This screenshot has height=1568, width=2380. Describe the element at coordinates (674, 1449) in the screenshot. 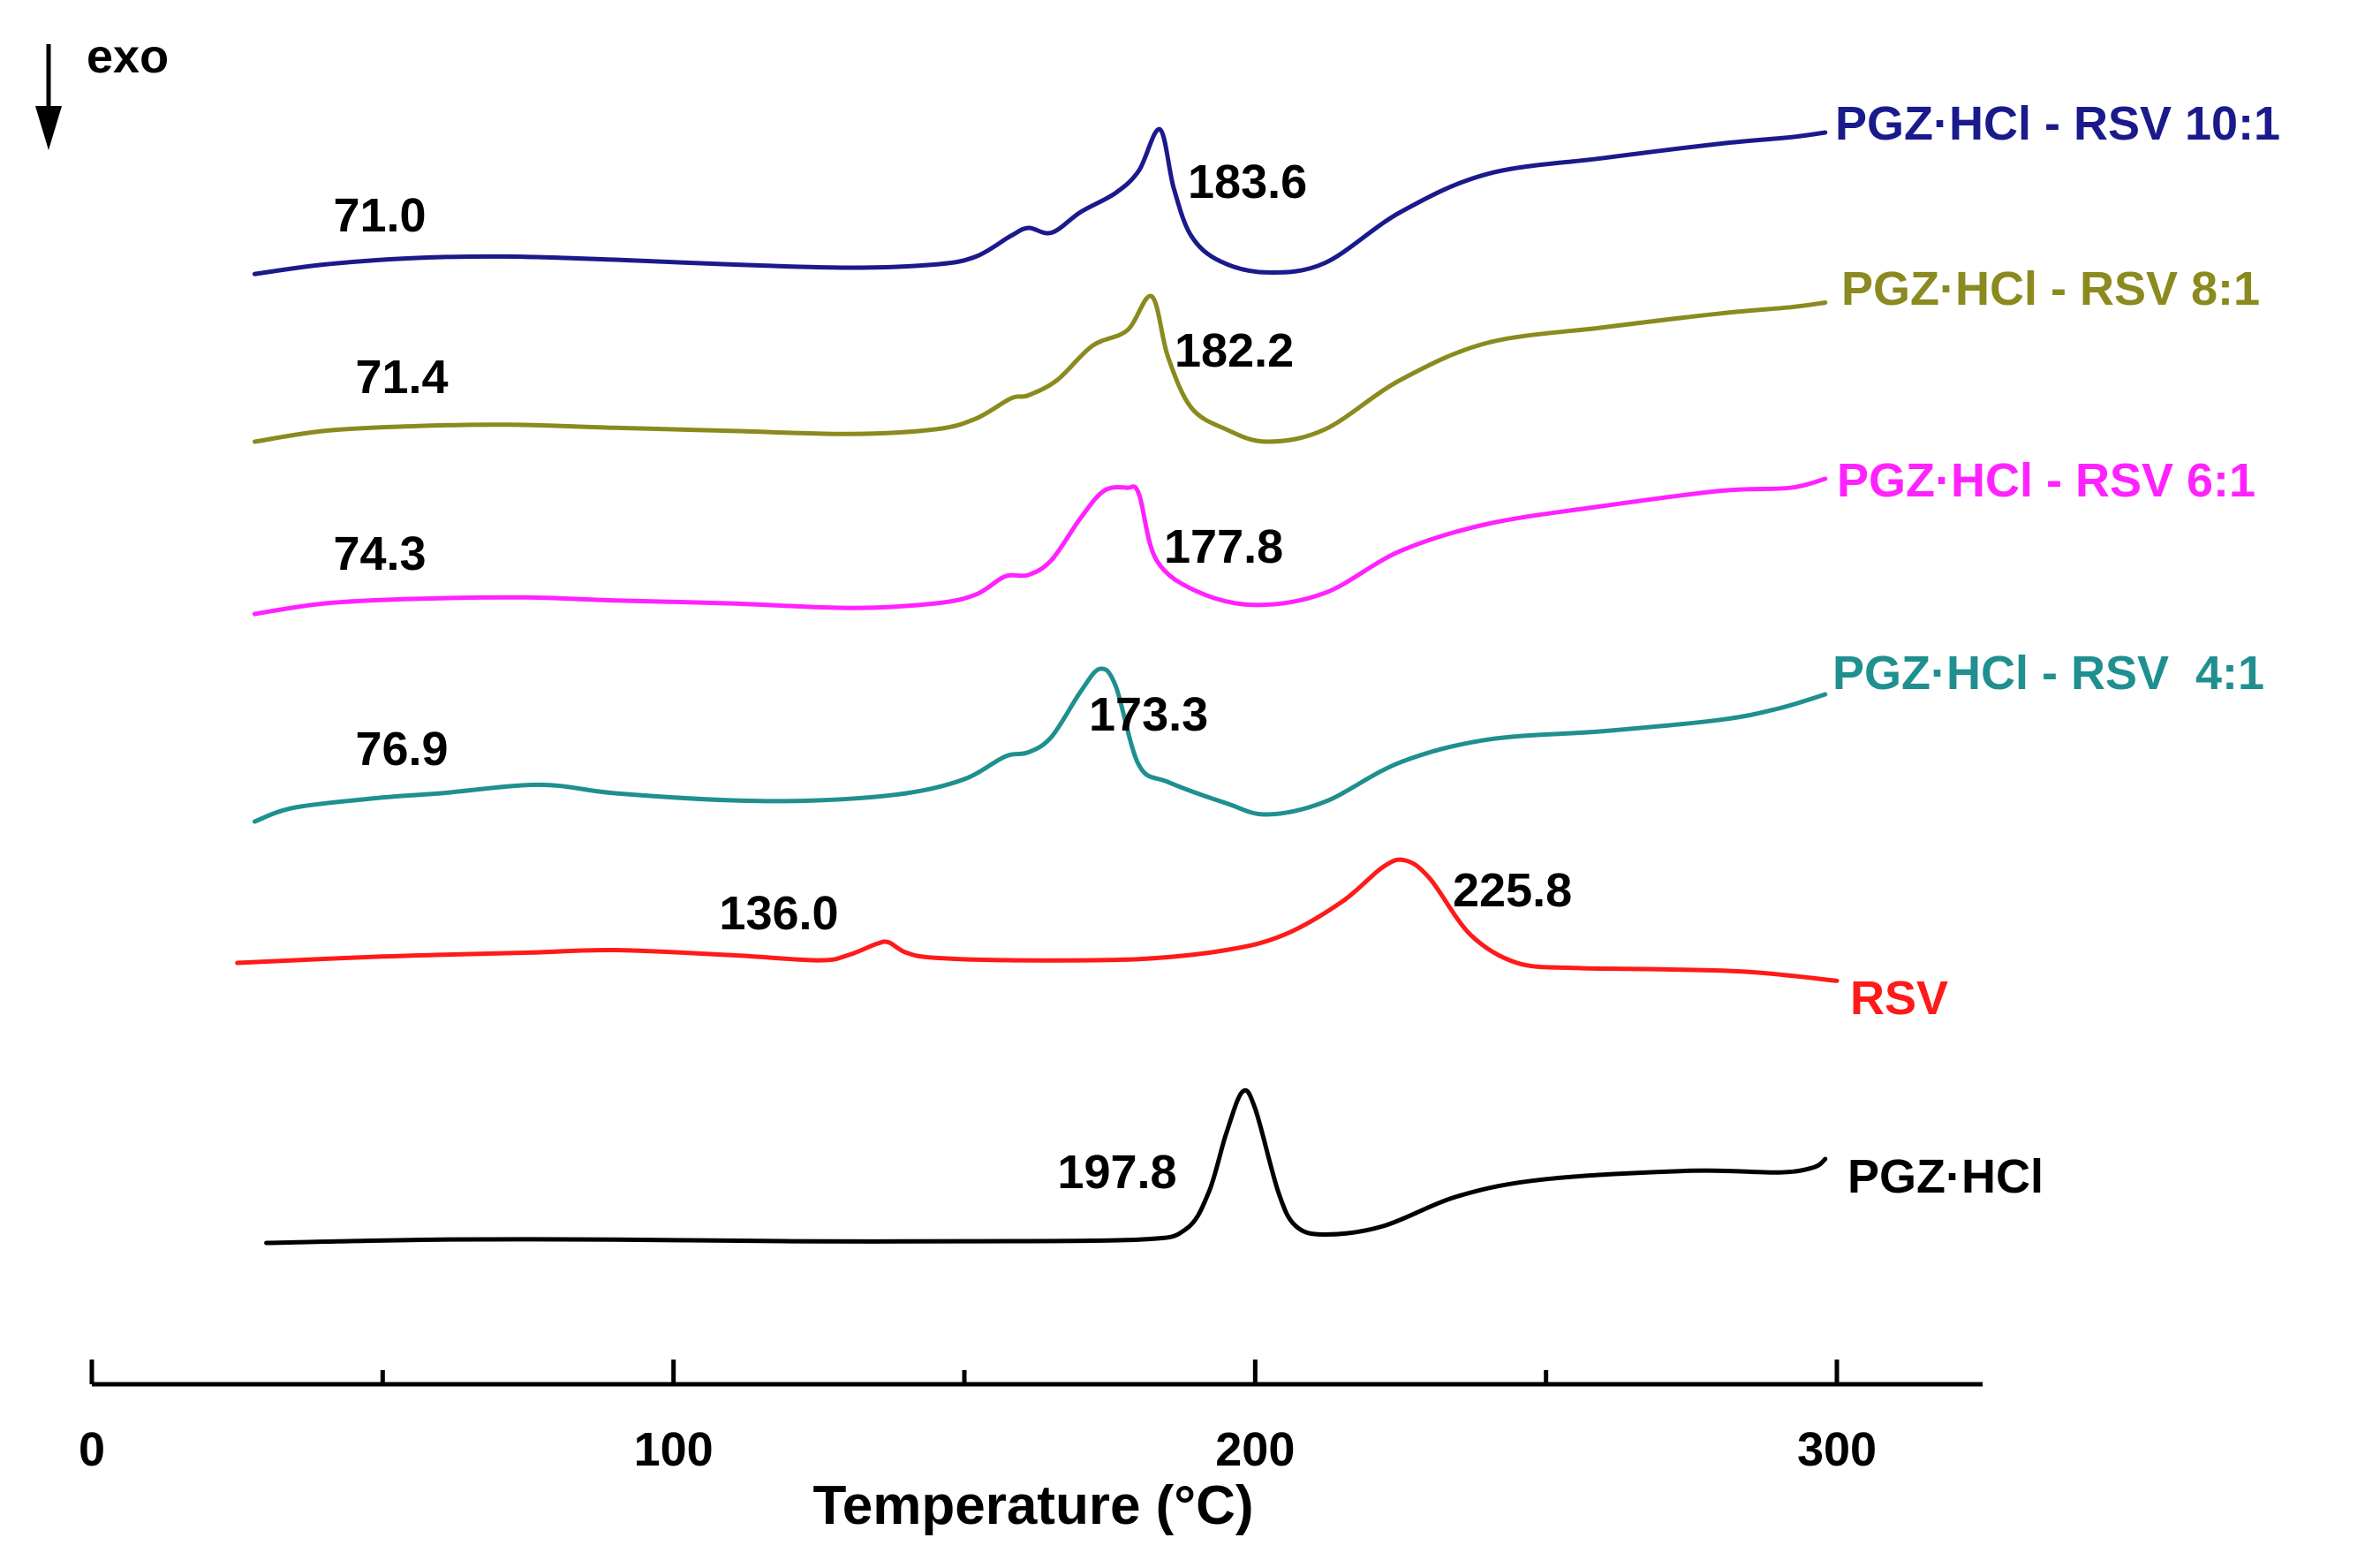

I see `x-tick-label: 100` at that location.